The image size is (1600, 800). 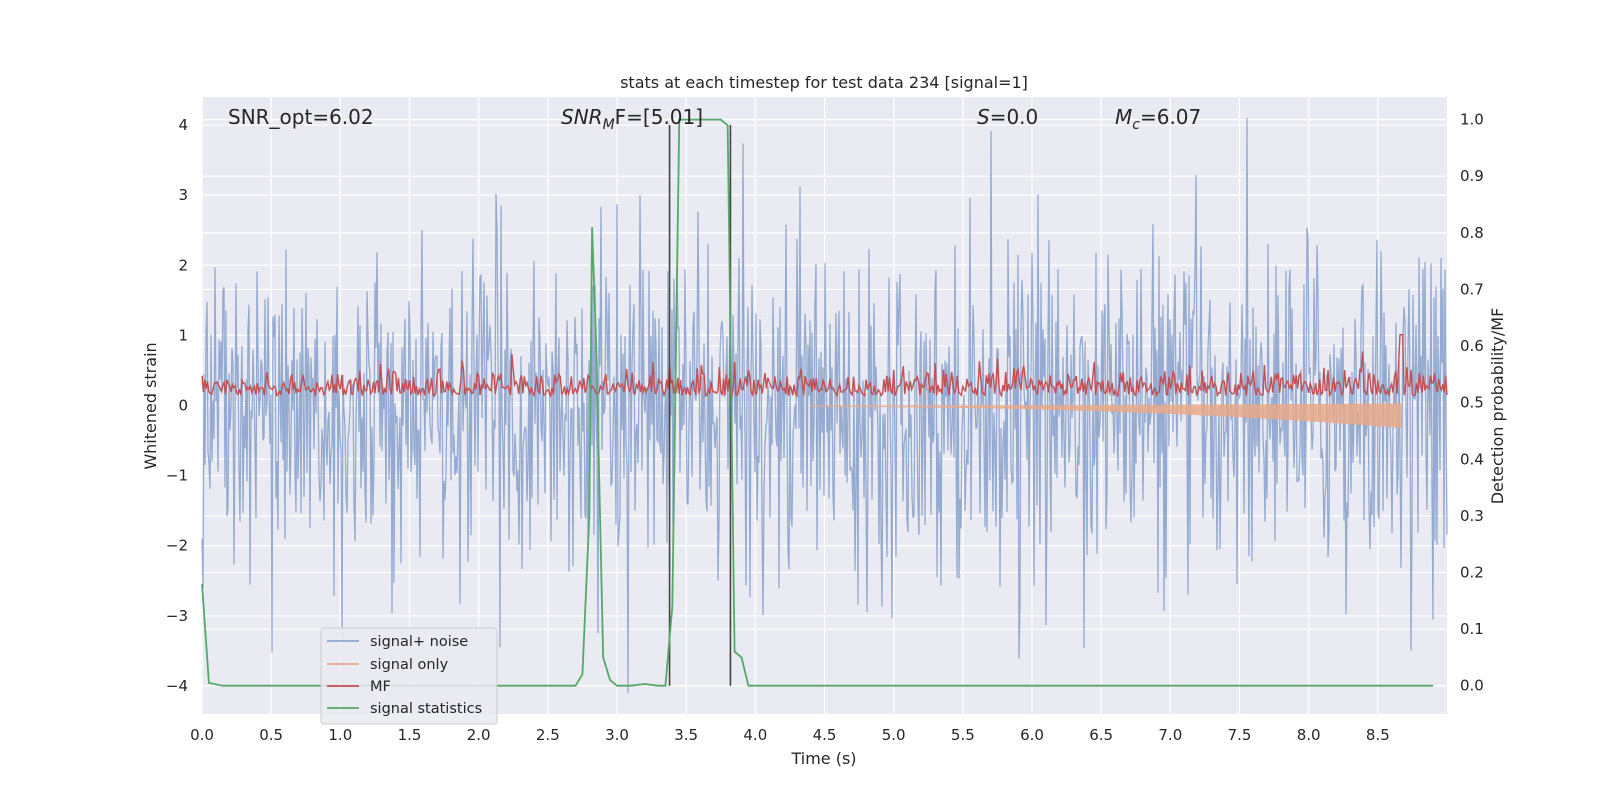 I want to click on y-tick-label-right: 0.1, so click(x=1472, y=629).